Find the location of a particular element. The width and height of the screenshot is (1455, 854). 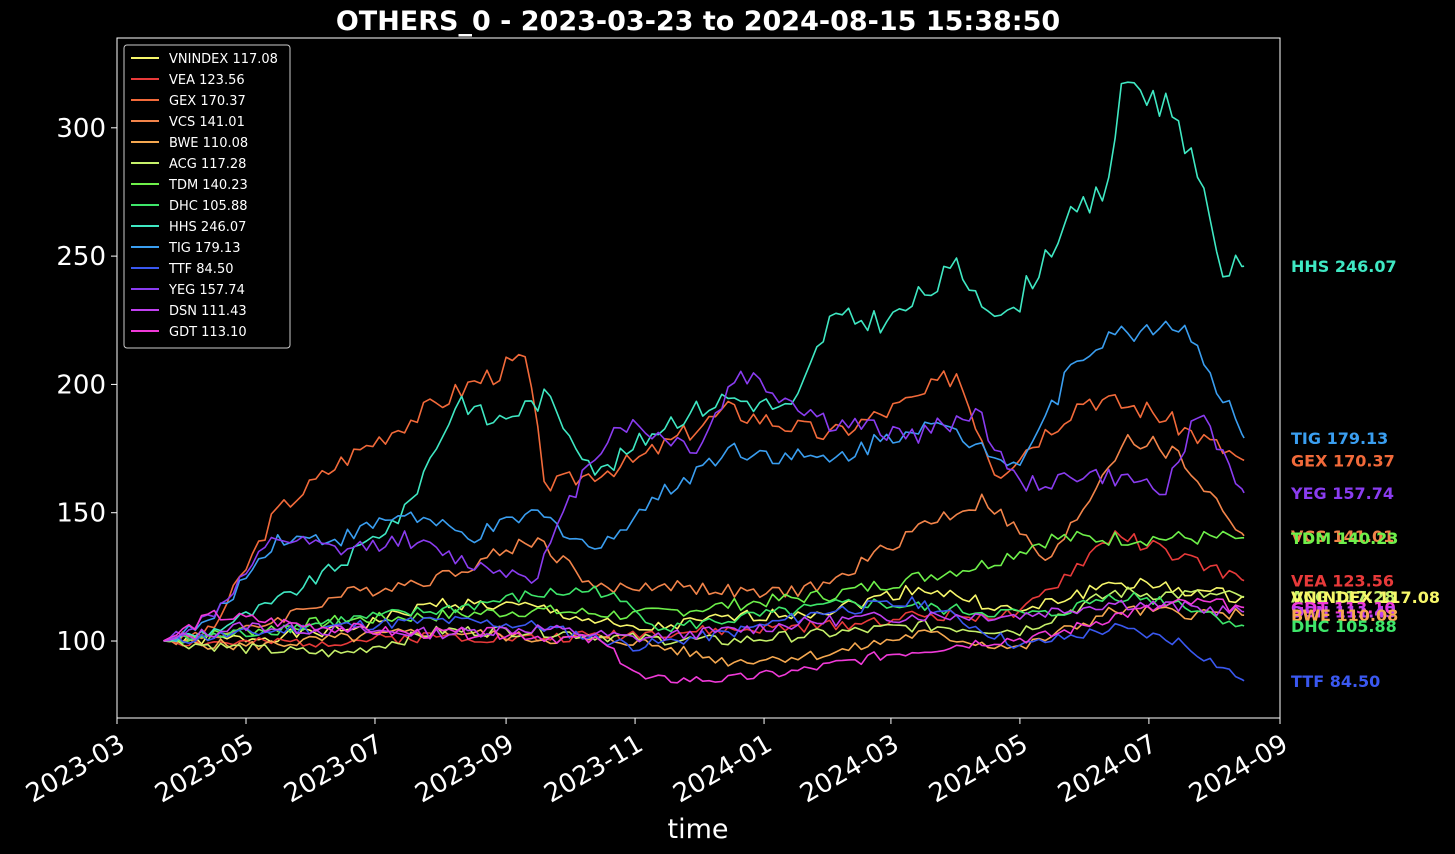

legend-entry: YEG 157.74 is located at coordinates (206, 290).